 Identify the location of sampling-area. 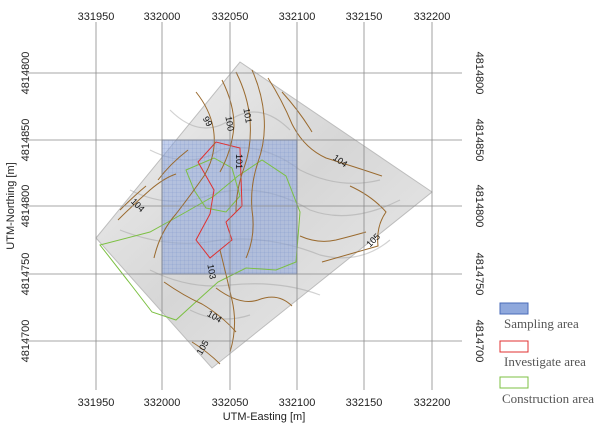
(229, 207).